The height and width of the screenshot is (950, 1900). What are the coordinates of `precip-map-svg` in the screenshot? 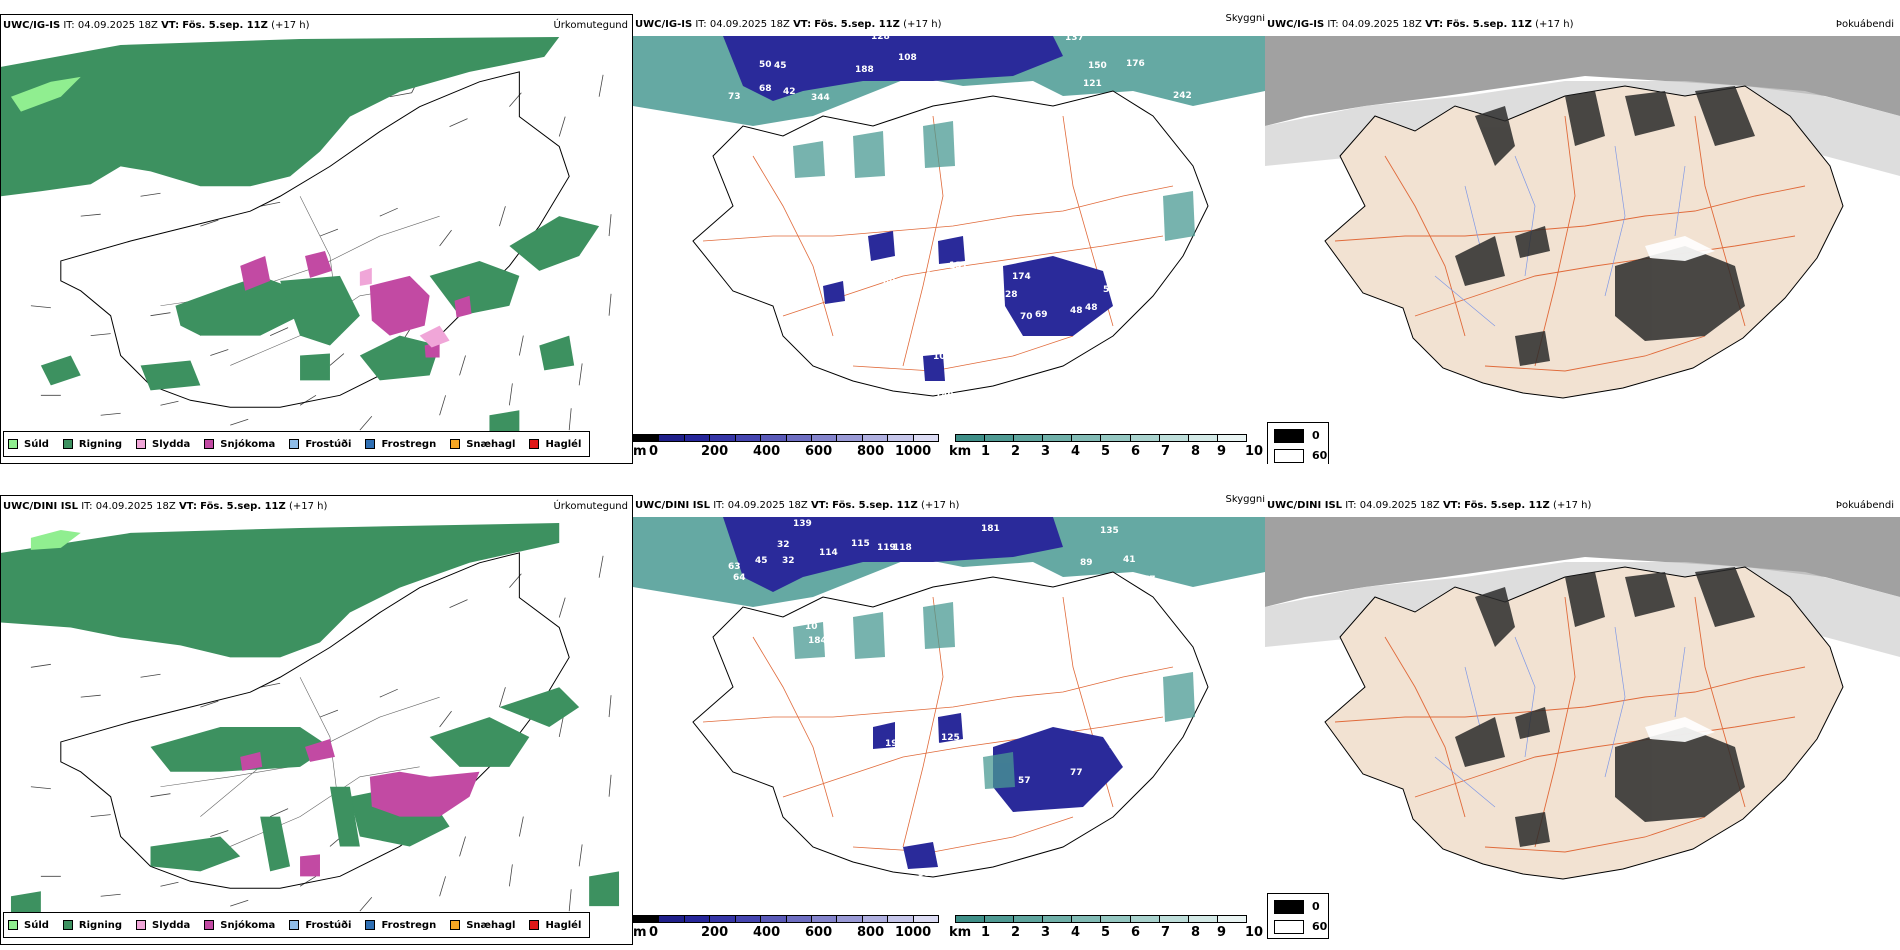 It's located at (310, 722).